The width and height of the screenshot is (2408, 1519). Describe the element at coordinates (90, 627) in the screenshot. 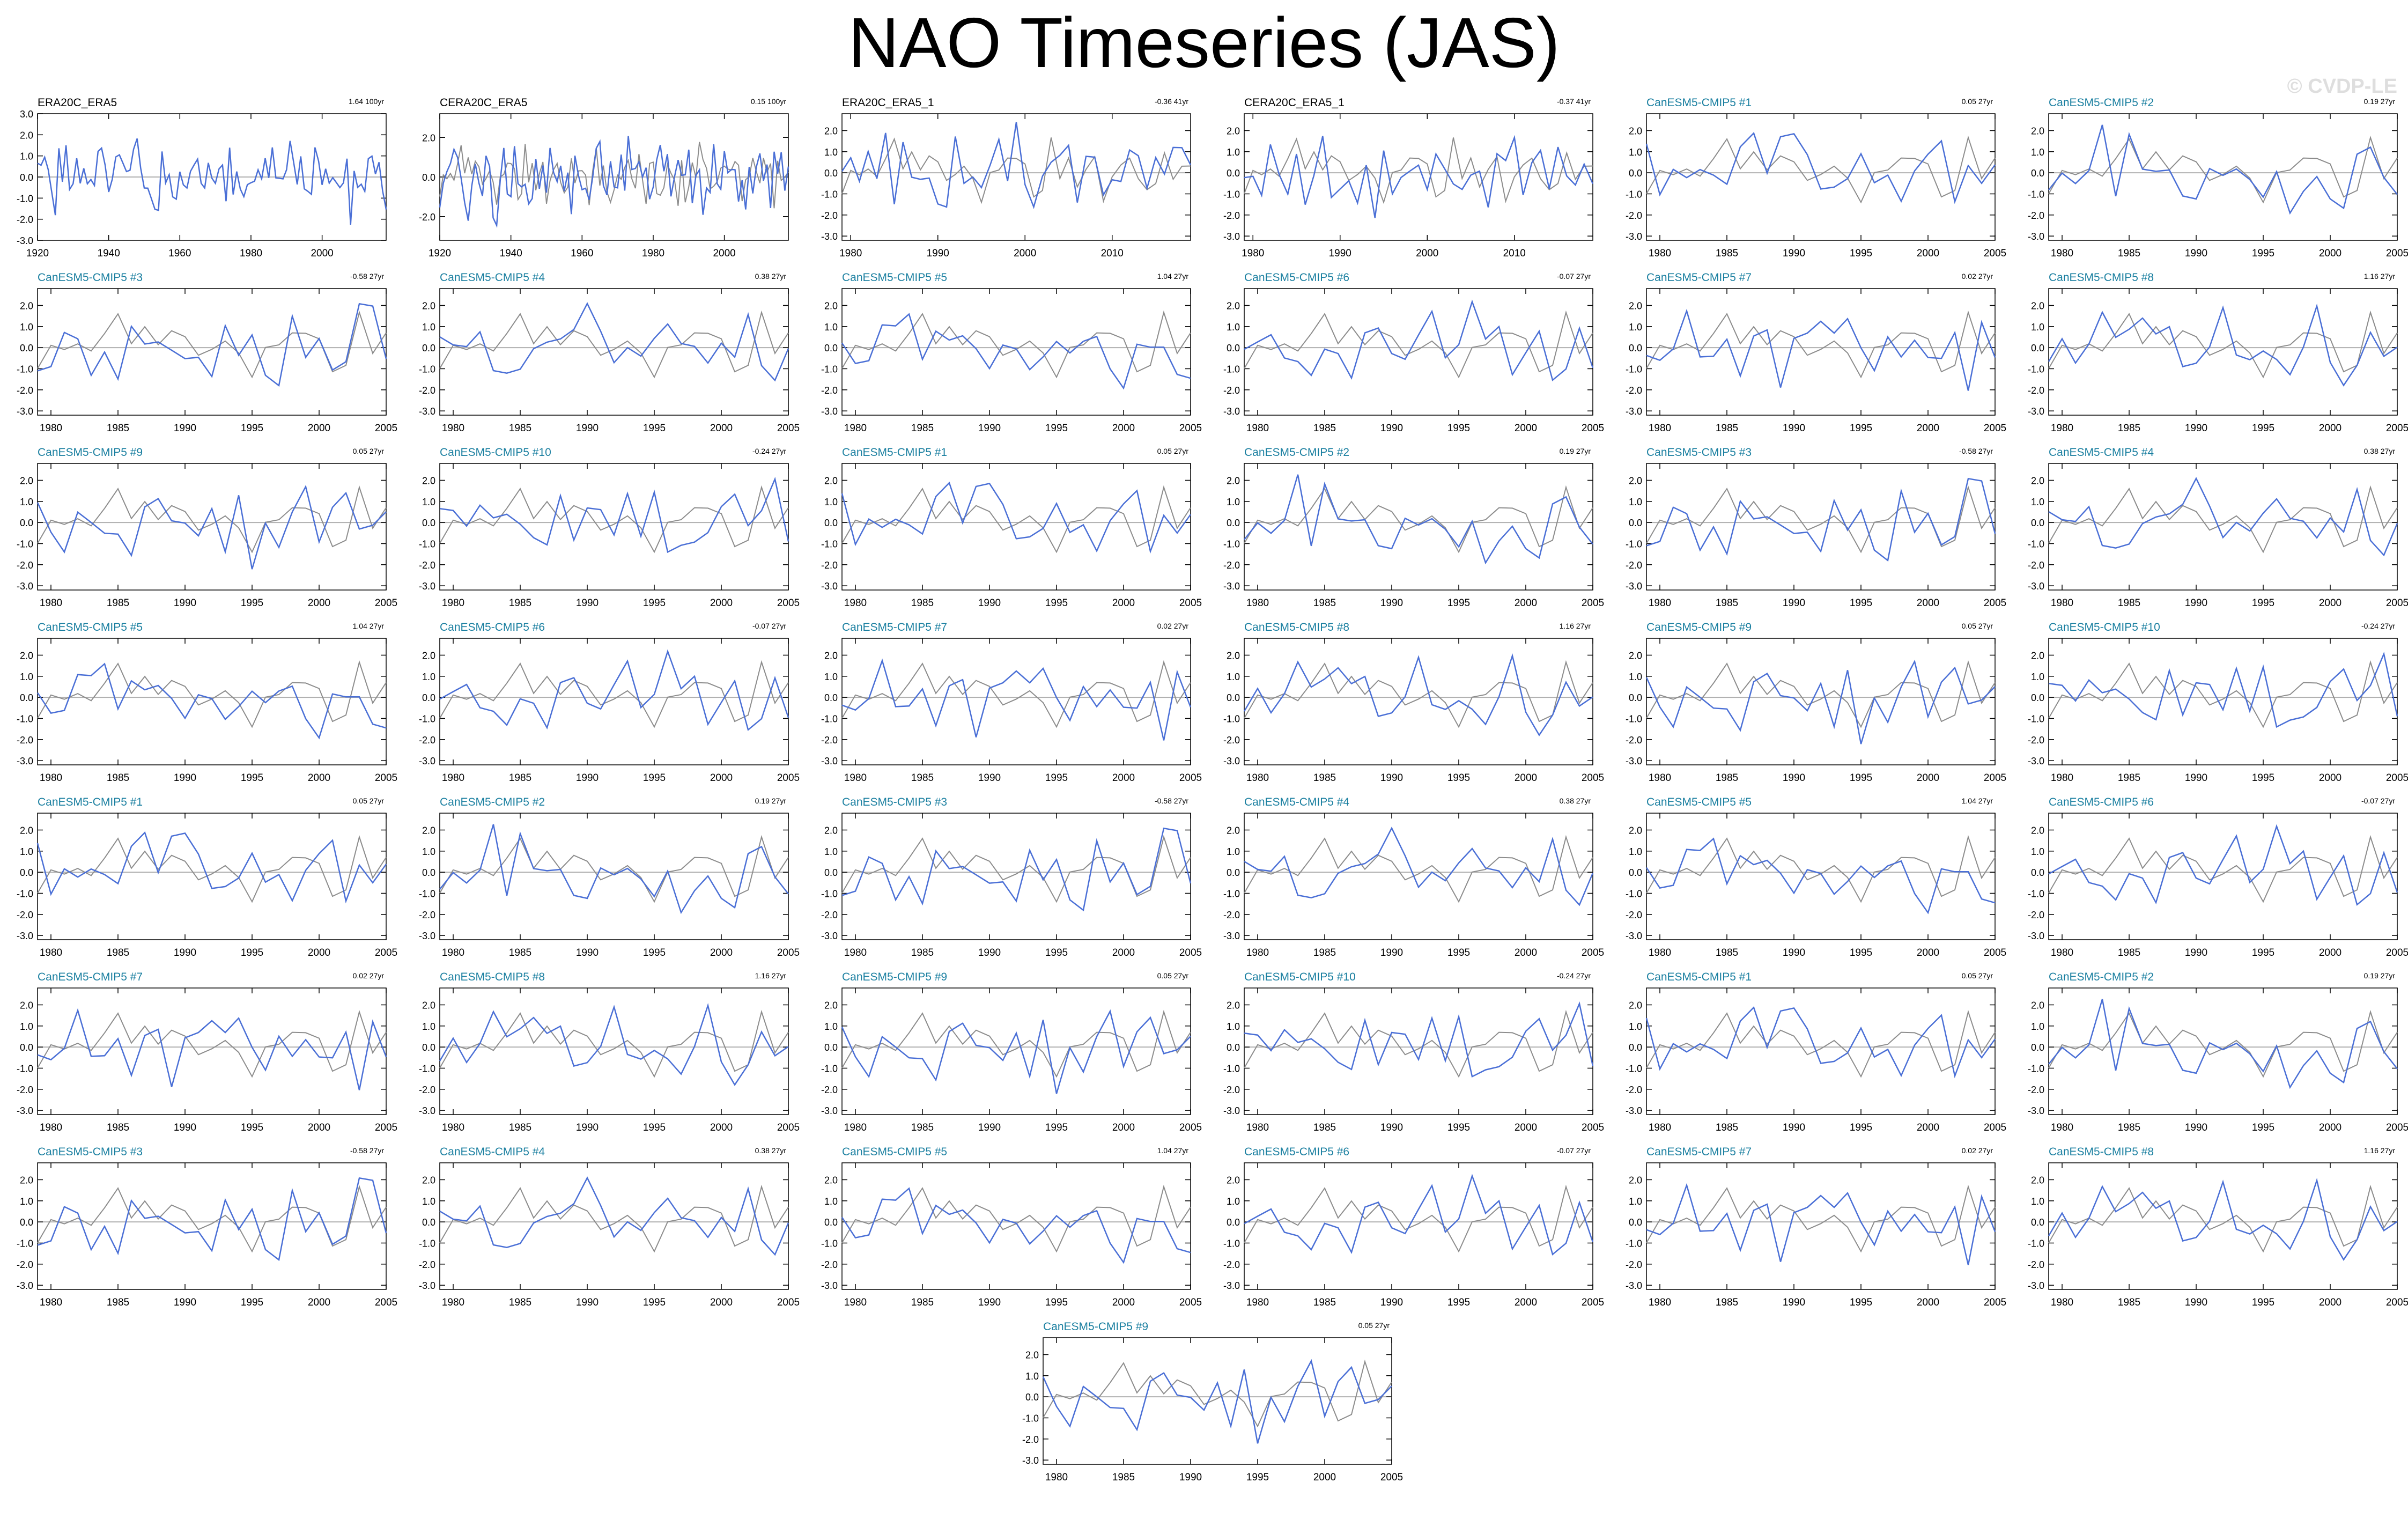

I see `panel-title: CanESM5-CMIP5 #5` at that location.